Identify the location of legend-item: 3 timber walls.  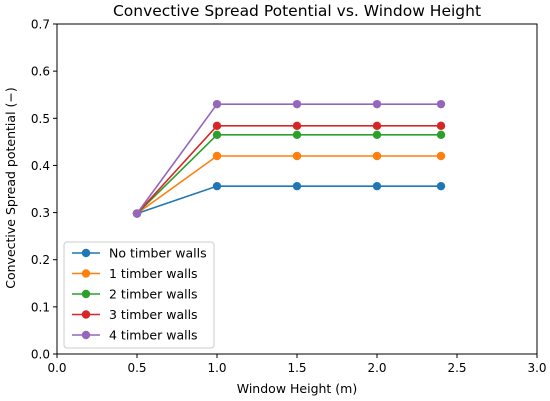
(135, 314).